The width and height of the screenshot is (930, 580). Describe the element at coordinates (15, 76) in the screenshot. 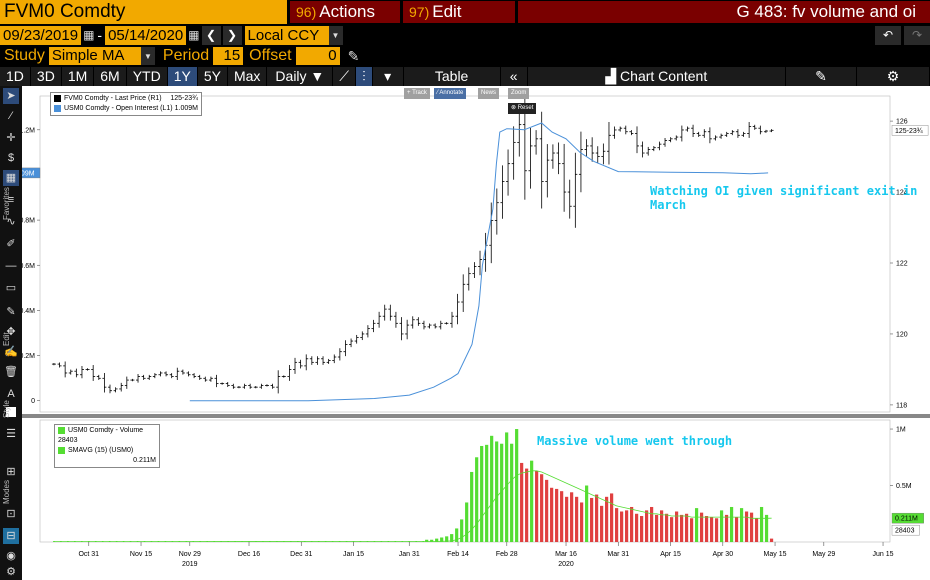

I see `period-button-1d: 1D` at that location.